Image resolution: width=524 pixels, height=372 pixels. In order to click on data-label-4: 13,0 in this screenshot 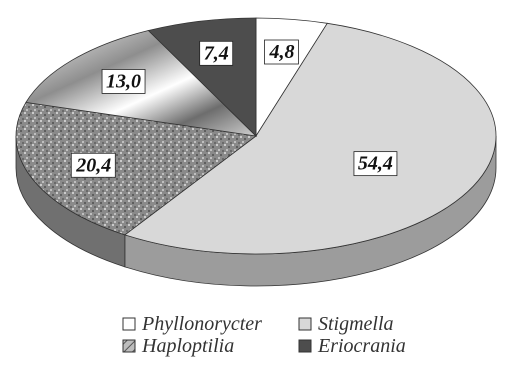, I will do `click(123, 81)`.